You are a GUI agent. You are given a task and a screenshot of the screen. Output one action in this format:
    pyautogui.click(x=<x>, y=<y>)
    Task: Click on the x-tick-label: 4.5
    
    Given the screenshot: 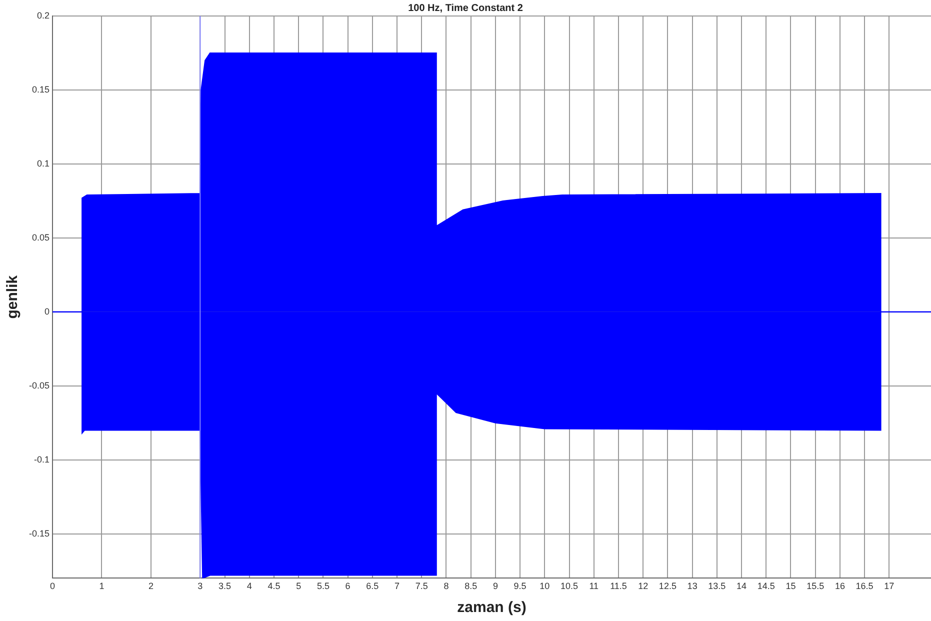 What is the action you would take?
    pyautogui.click(x=274, y=586)
    